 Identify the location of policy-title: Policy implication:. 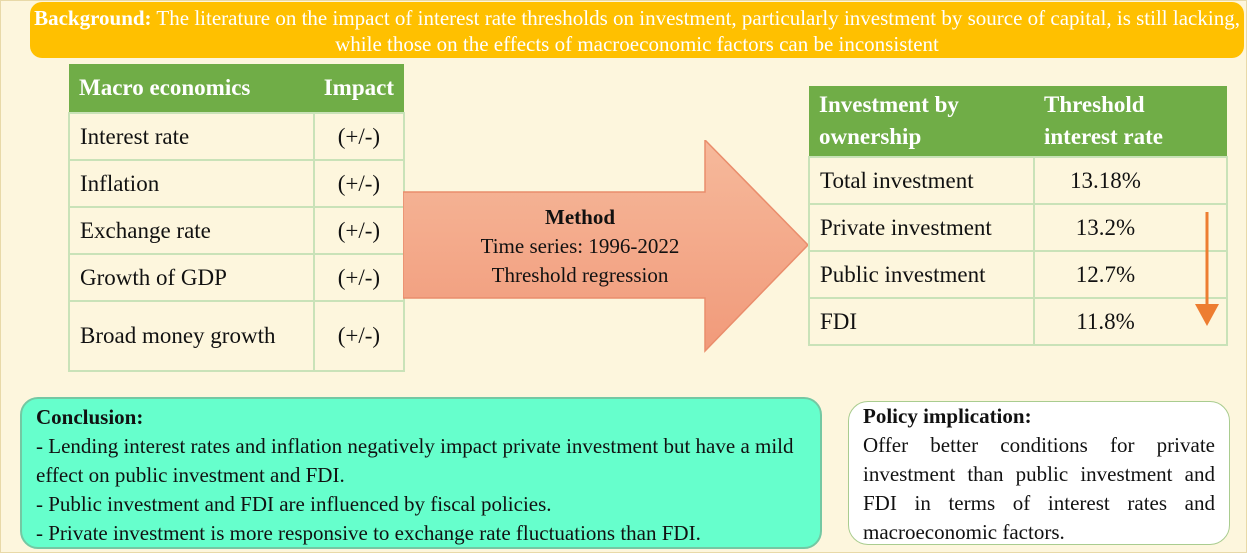
(947, 416).